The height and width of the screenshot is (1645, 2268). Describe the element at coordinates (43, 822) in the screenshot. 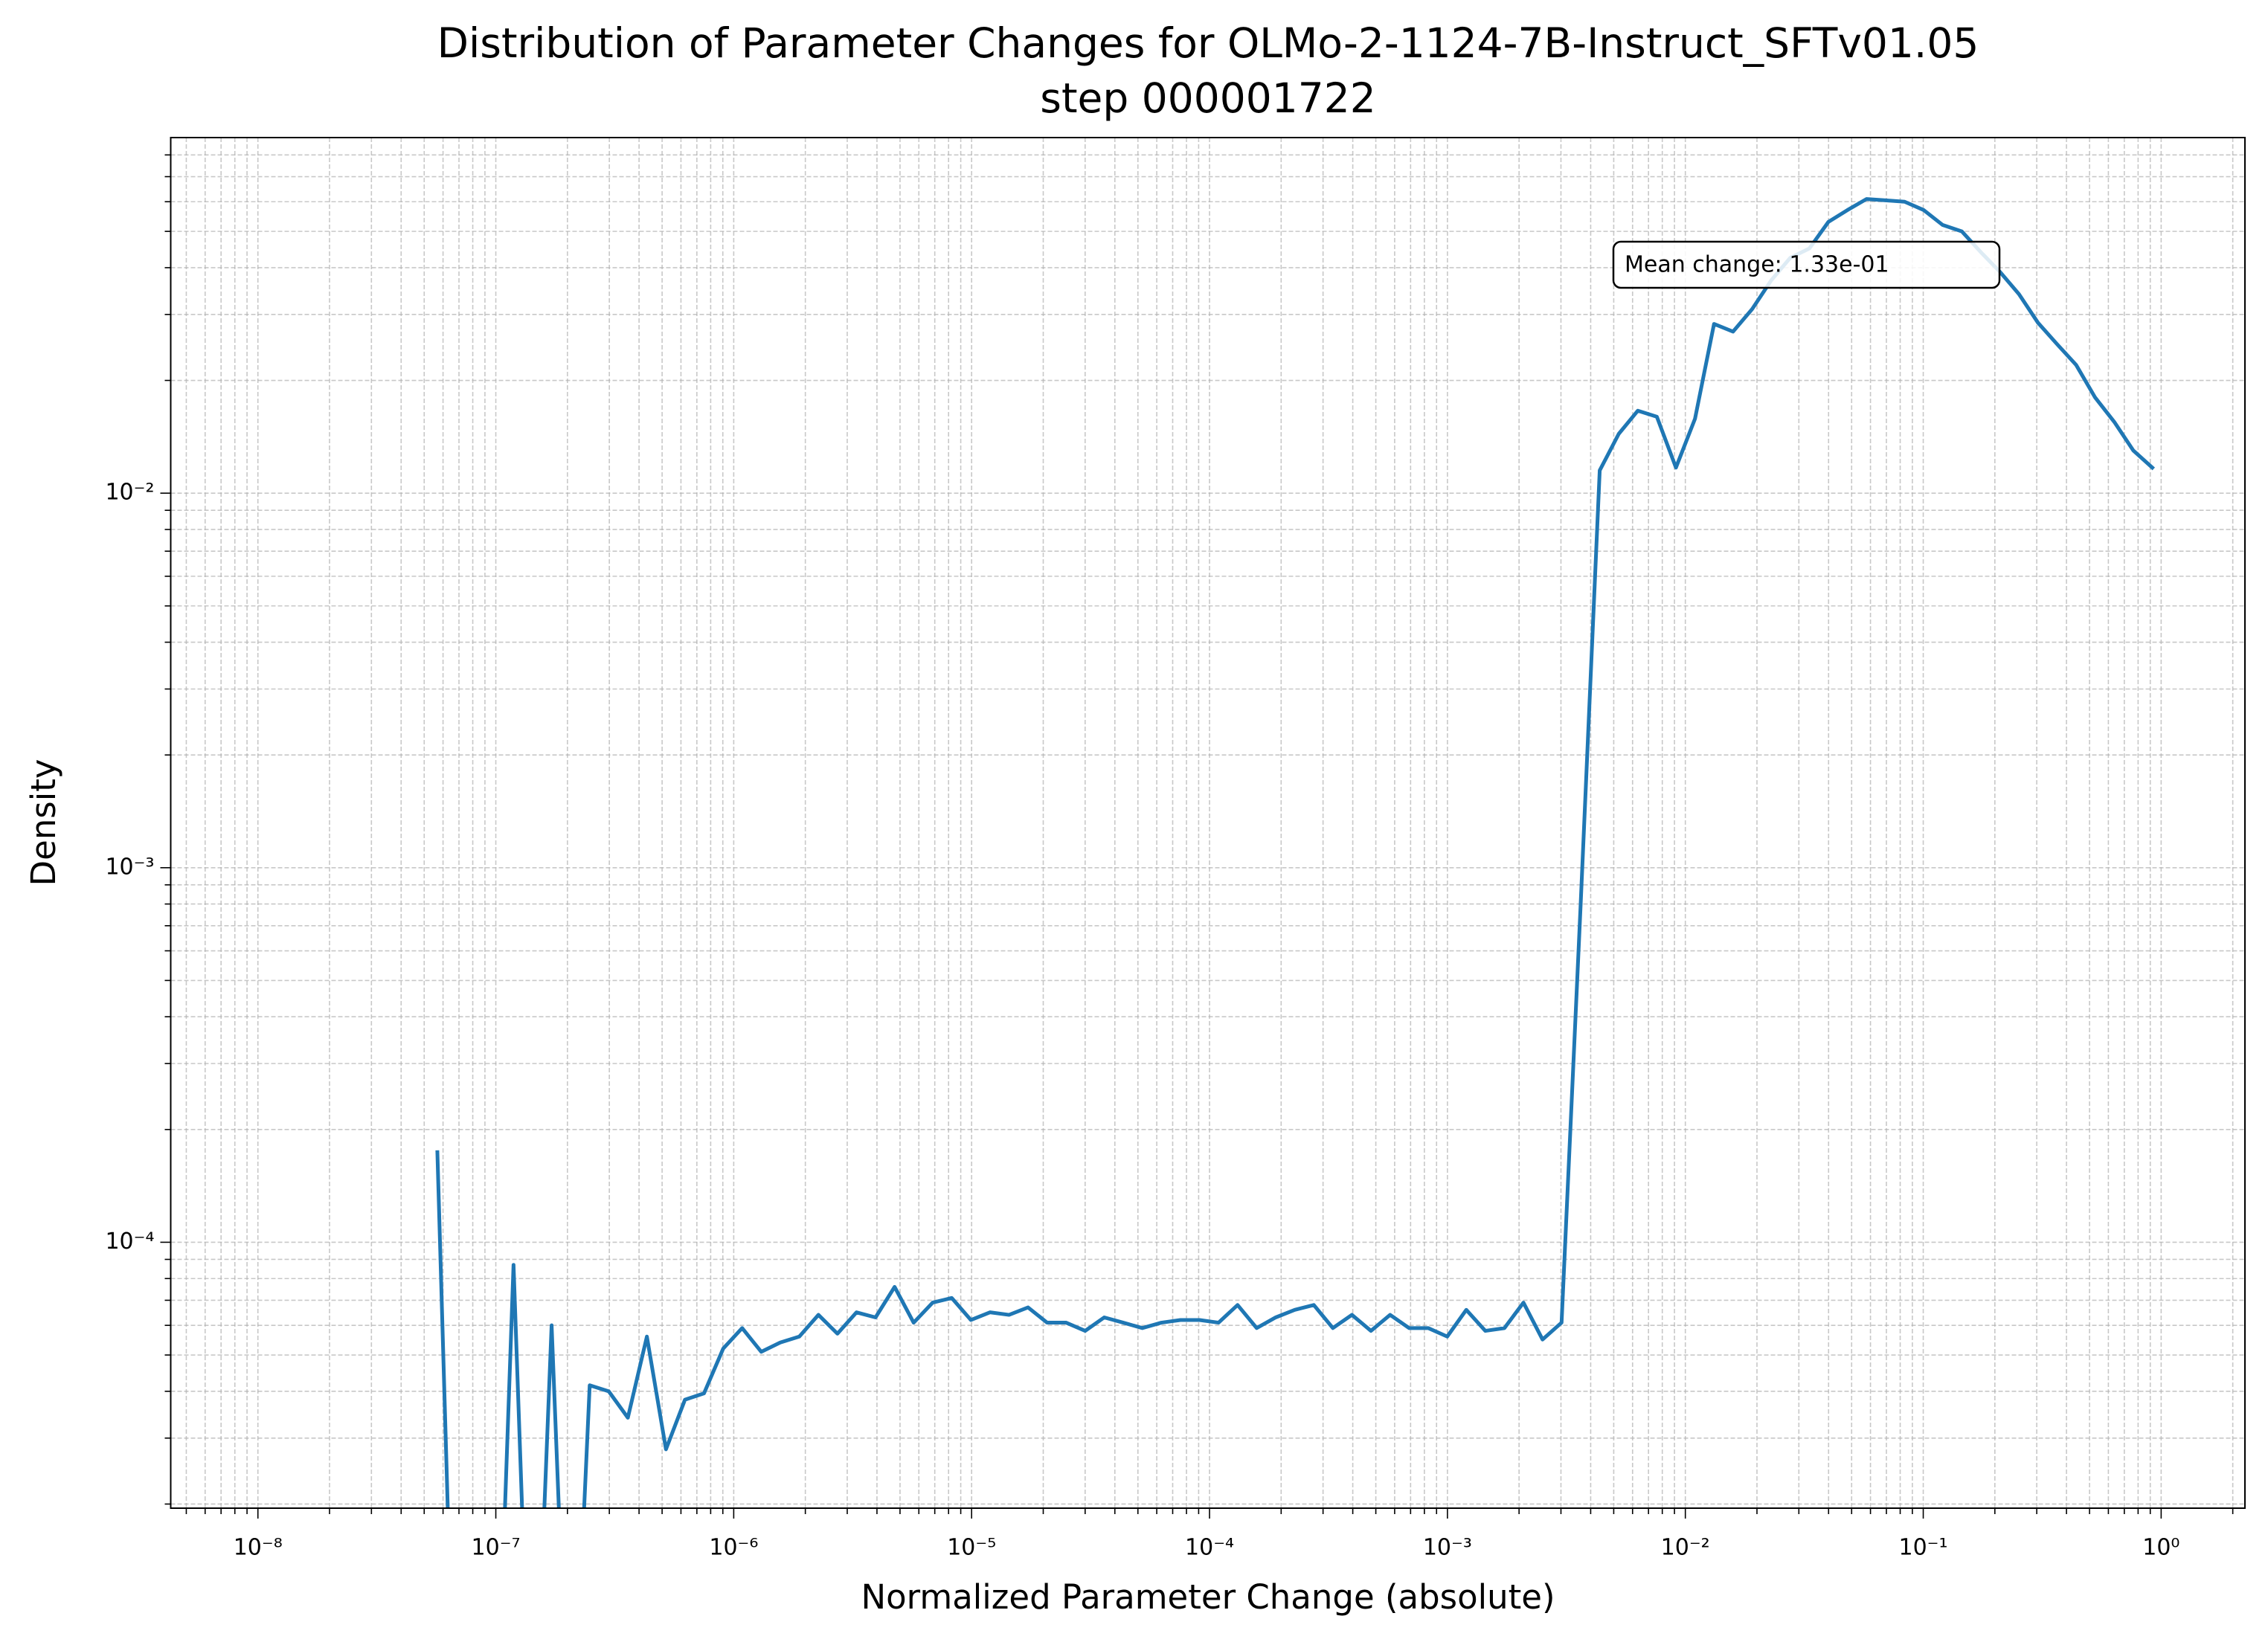

I see `y-axis-label: Density` at that location.